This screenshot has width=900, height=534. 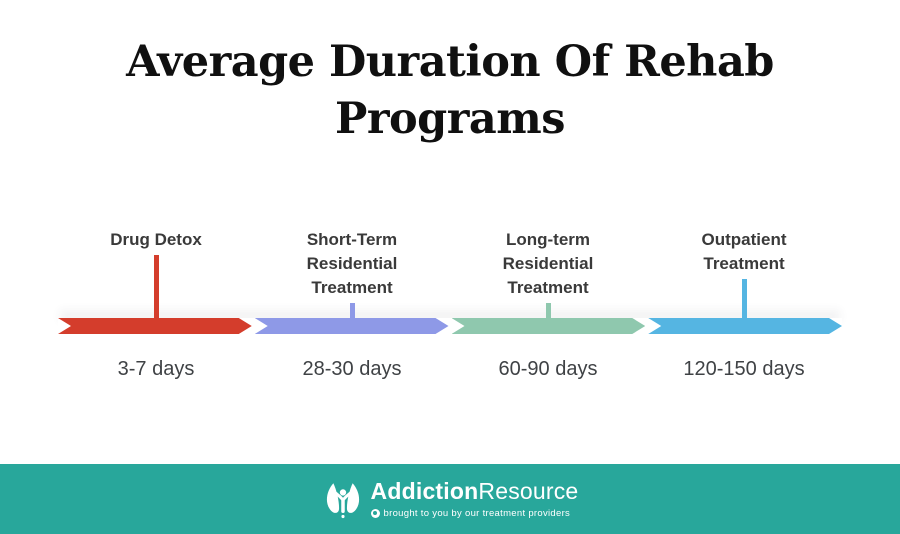 What do you see at coordinates (450, 90) in the screenshot?
I see `page-title: Average Duration Of Rehab Programs` at bounding box center [450, 90].